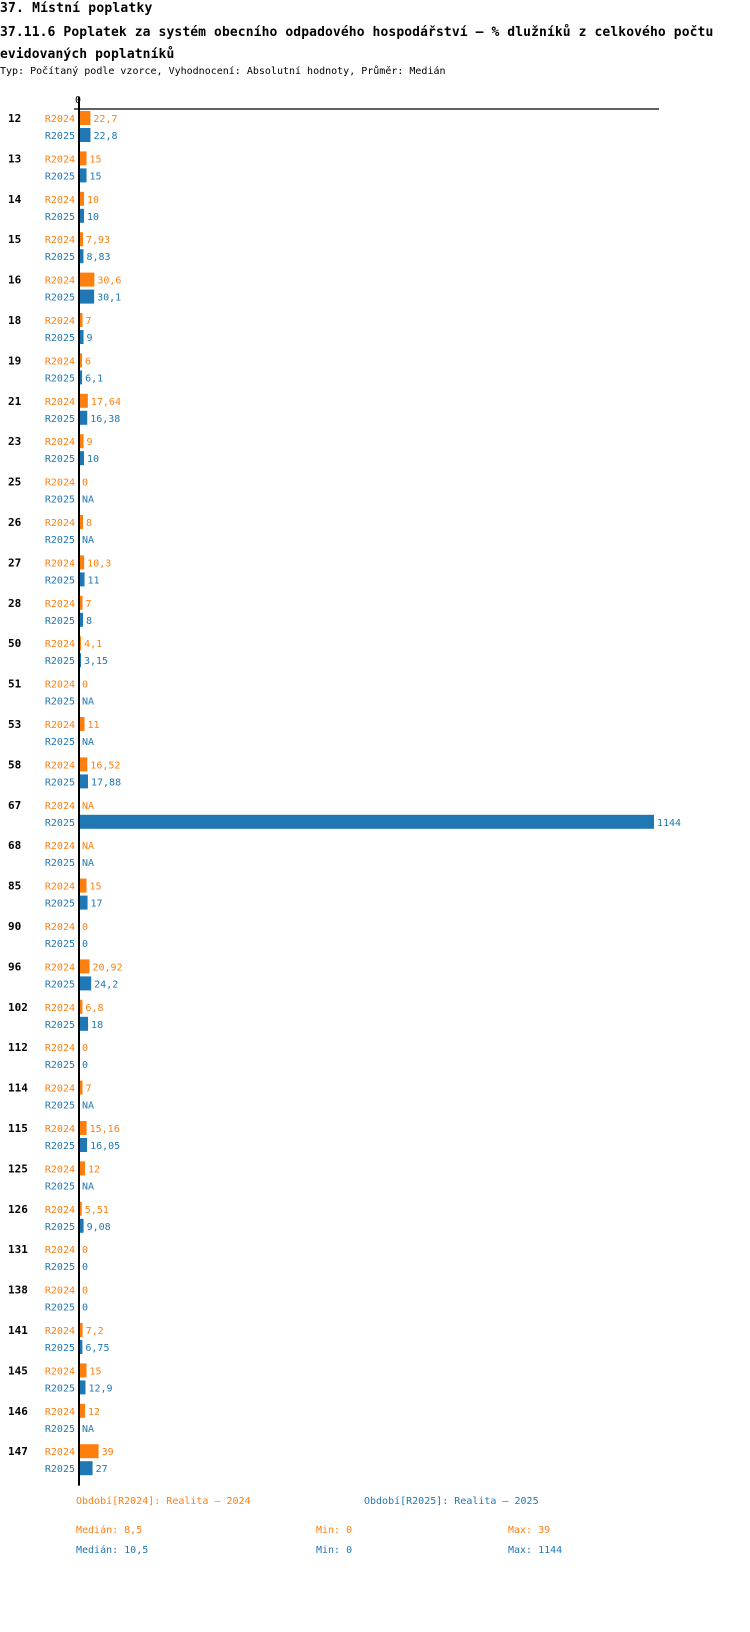 The width and height of the screenshot is (750, 1632). What do you see at coordinates (14, 886) in the screenshot?
I see `category-label: 85` at bounding box center [14, 886].